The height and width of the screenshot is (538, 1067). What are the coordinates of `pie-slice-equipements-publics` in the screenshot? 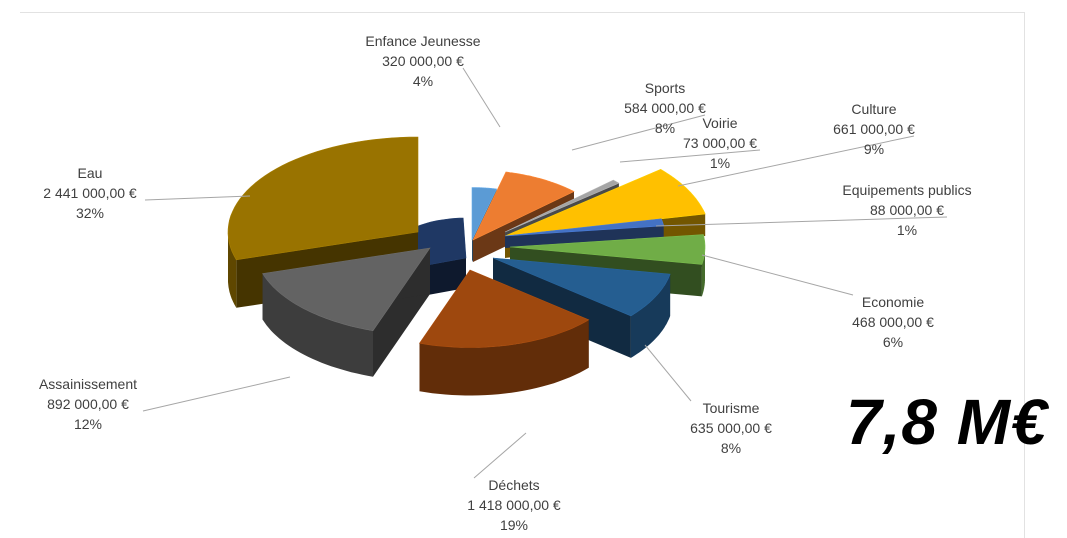 It's located at (584, 233).